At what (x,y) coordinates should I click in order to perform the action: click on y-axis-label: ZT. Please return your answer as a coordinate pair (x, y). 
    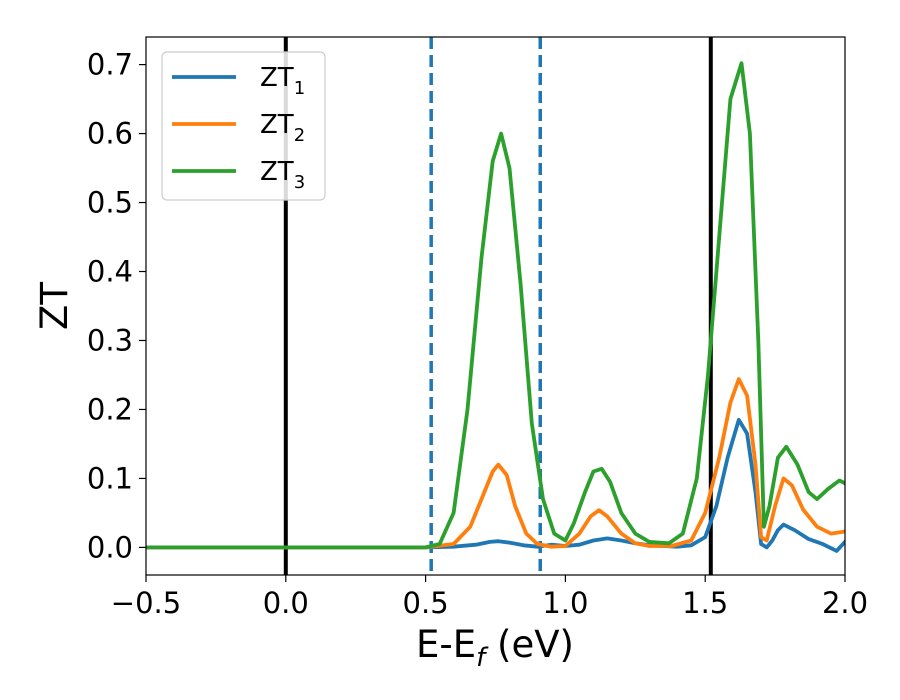
    Looking at the image, I should click on (54, 306).